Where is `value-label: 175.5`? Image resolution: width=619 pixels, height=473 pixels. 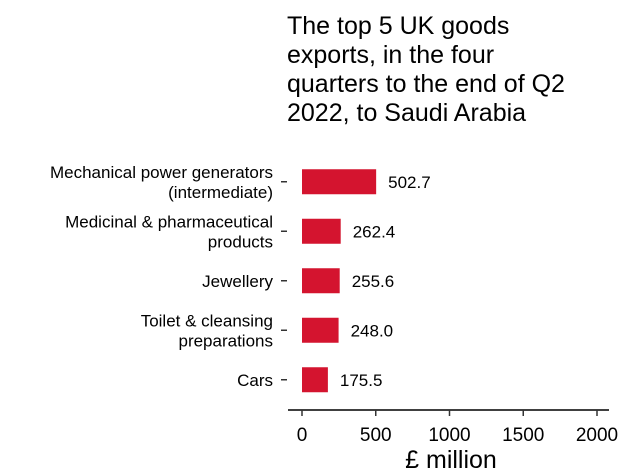 value-label: 175.5 is located at coordinates (361, 380).